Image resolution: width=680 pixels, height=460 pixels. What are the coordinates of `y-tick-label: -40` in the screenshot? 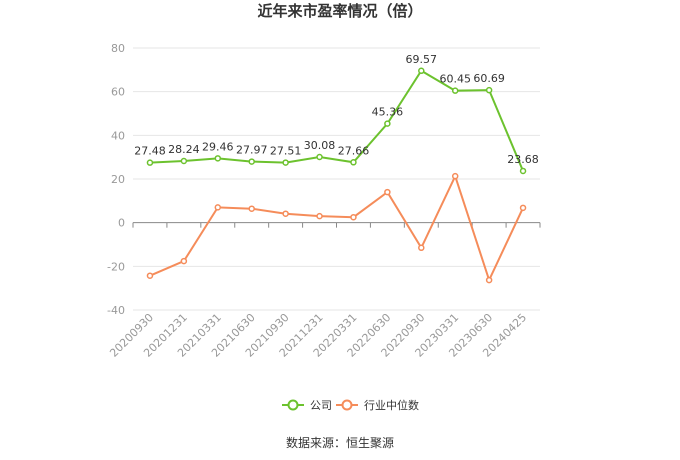 It's located at (116, 310).